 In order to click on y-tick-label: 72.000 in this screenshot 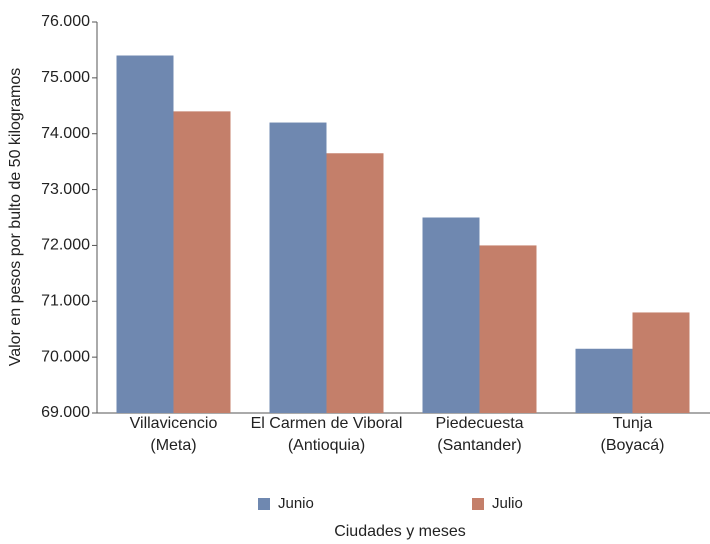, I will do `click(65, 245)`.